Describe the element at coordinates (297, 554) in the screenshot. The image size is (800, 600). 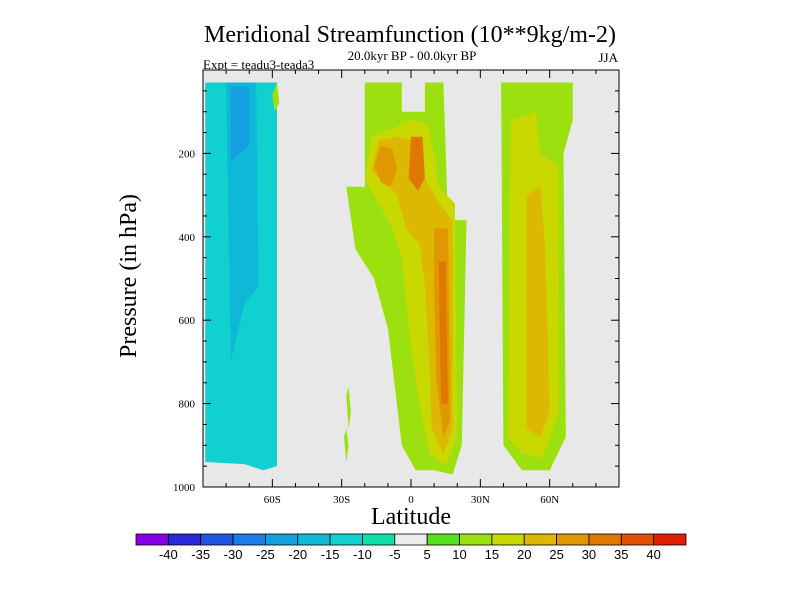
I see `colorbar-label: -20` at that location.